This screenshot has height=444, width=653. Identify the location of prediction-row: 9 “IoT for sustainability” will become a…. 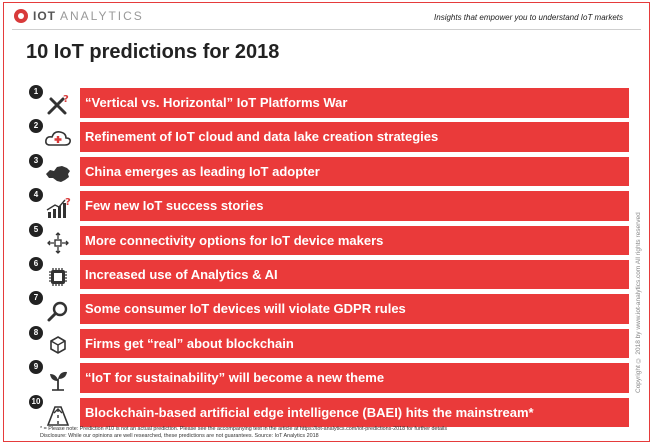
(327, 377).